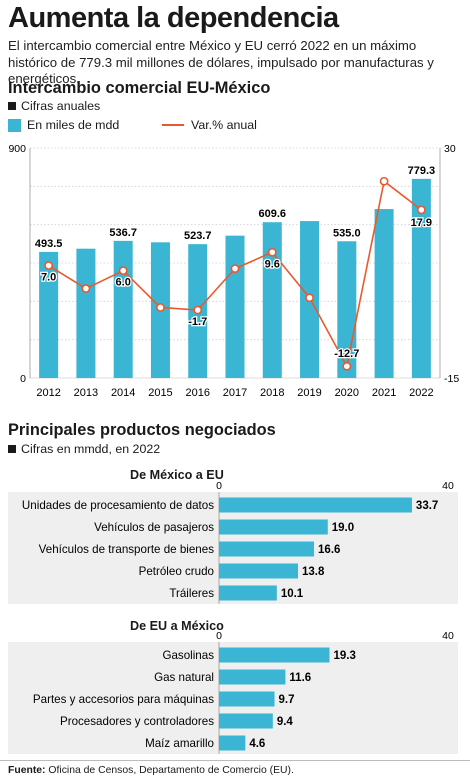  Describe the element at coordinates (184, 677) in the screenshot. I see `category-label: Gas natural` at that location.